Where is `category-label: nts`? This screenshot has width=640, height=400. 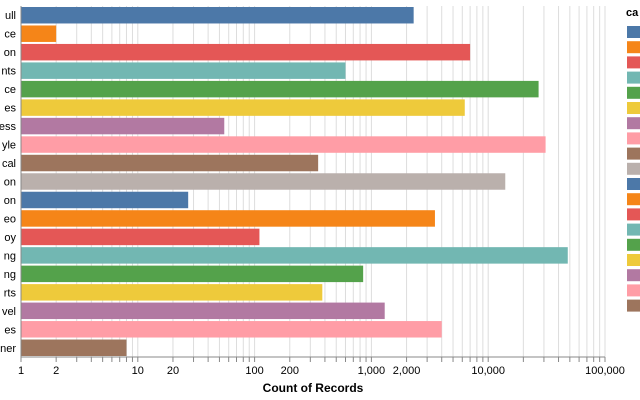
category-label: nts is located at coordinates (8, 72).